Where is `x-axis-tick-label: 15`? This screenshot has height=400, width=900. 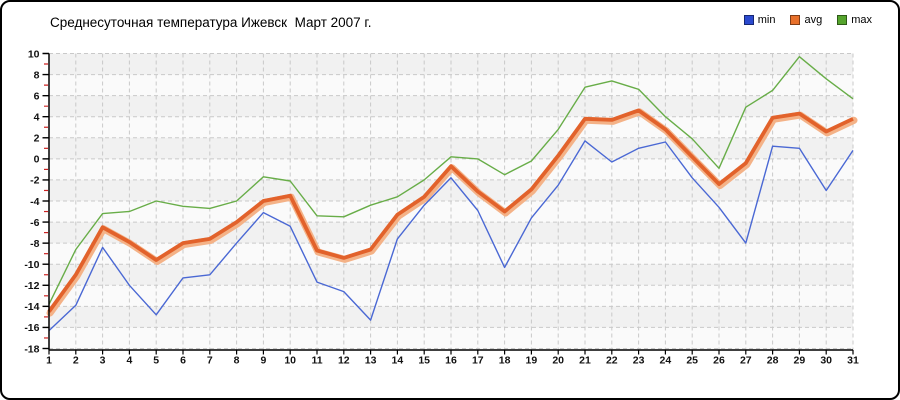
x-axis-tick-label: 15 is located at coordinates (424, 361).